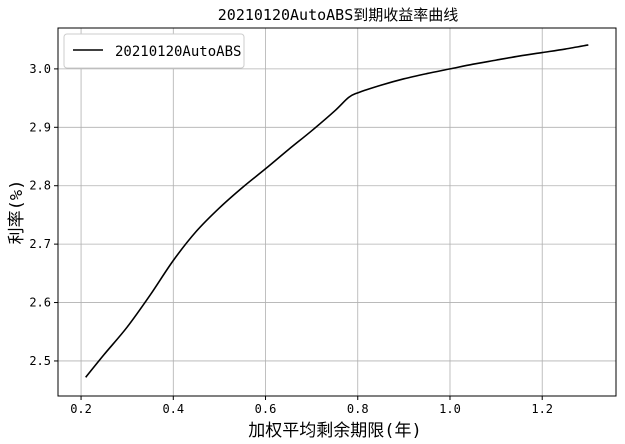  I want to click on y-tick-label: 2.9, so click(40, 127).